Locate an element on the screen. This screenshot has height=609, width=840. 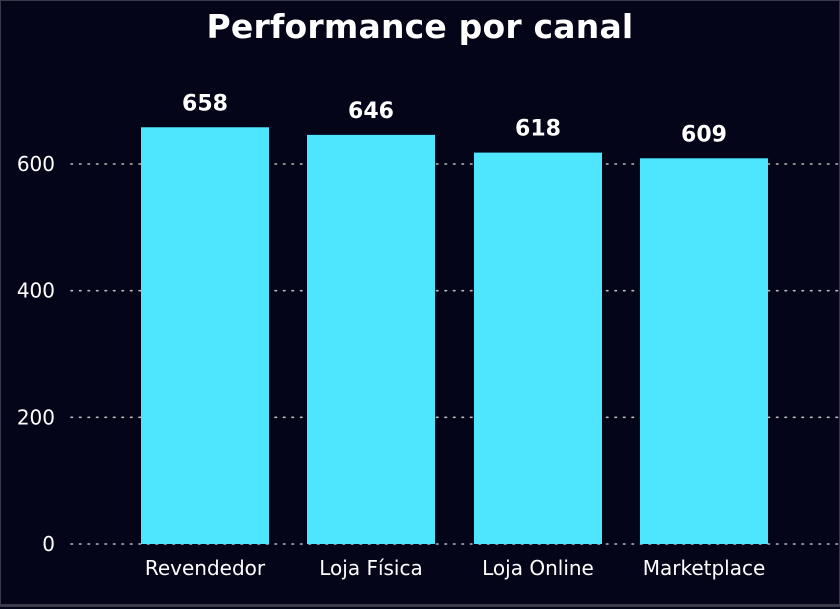
x-category-label: Loja Física is located at coordinates (371, 568).